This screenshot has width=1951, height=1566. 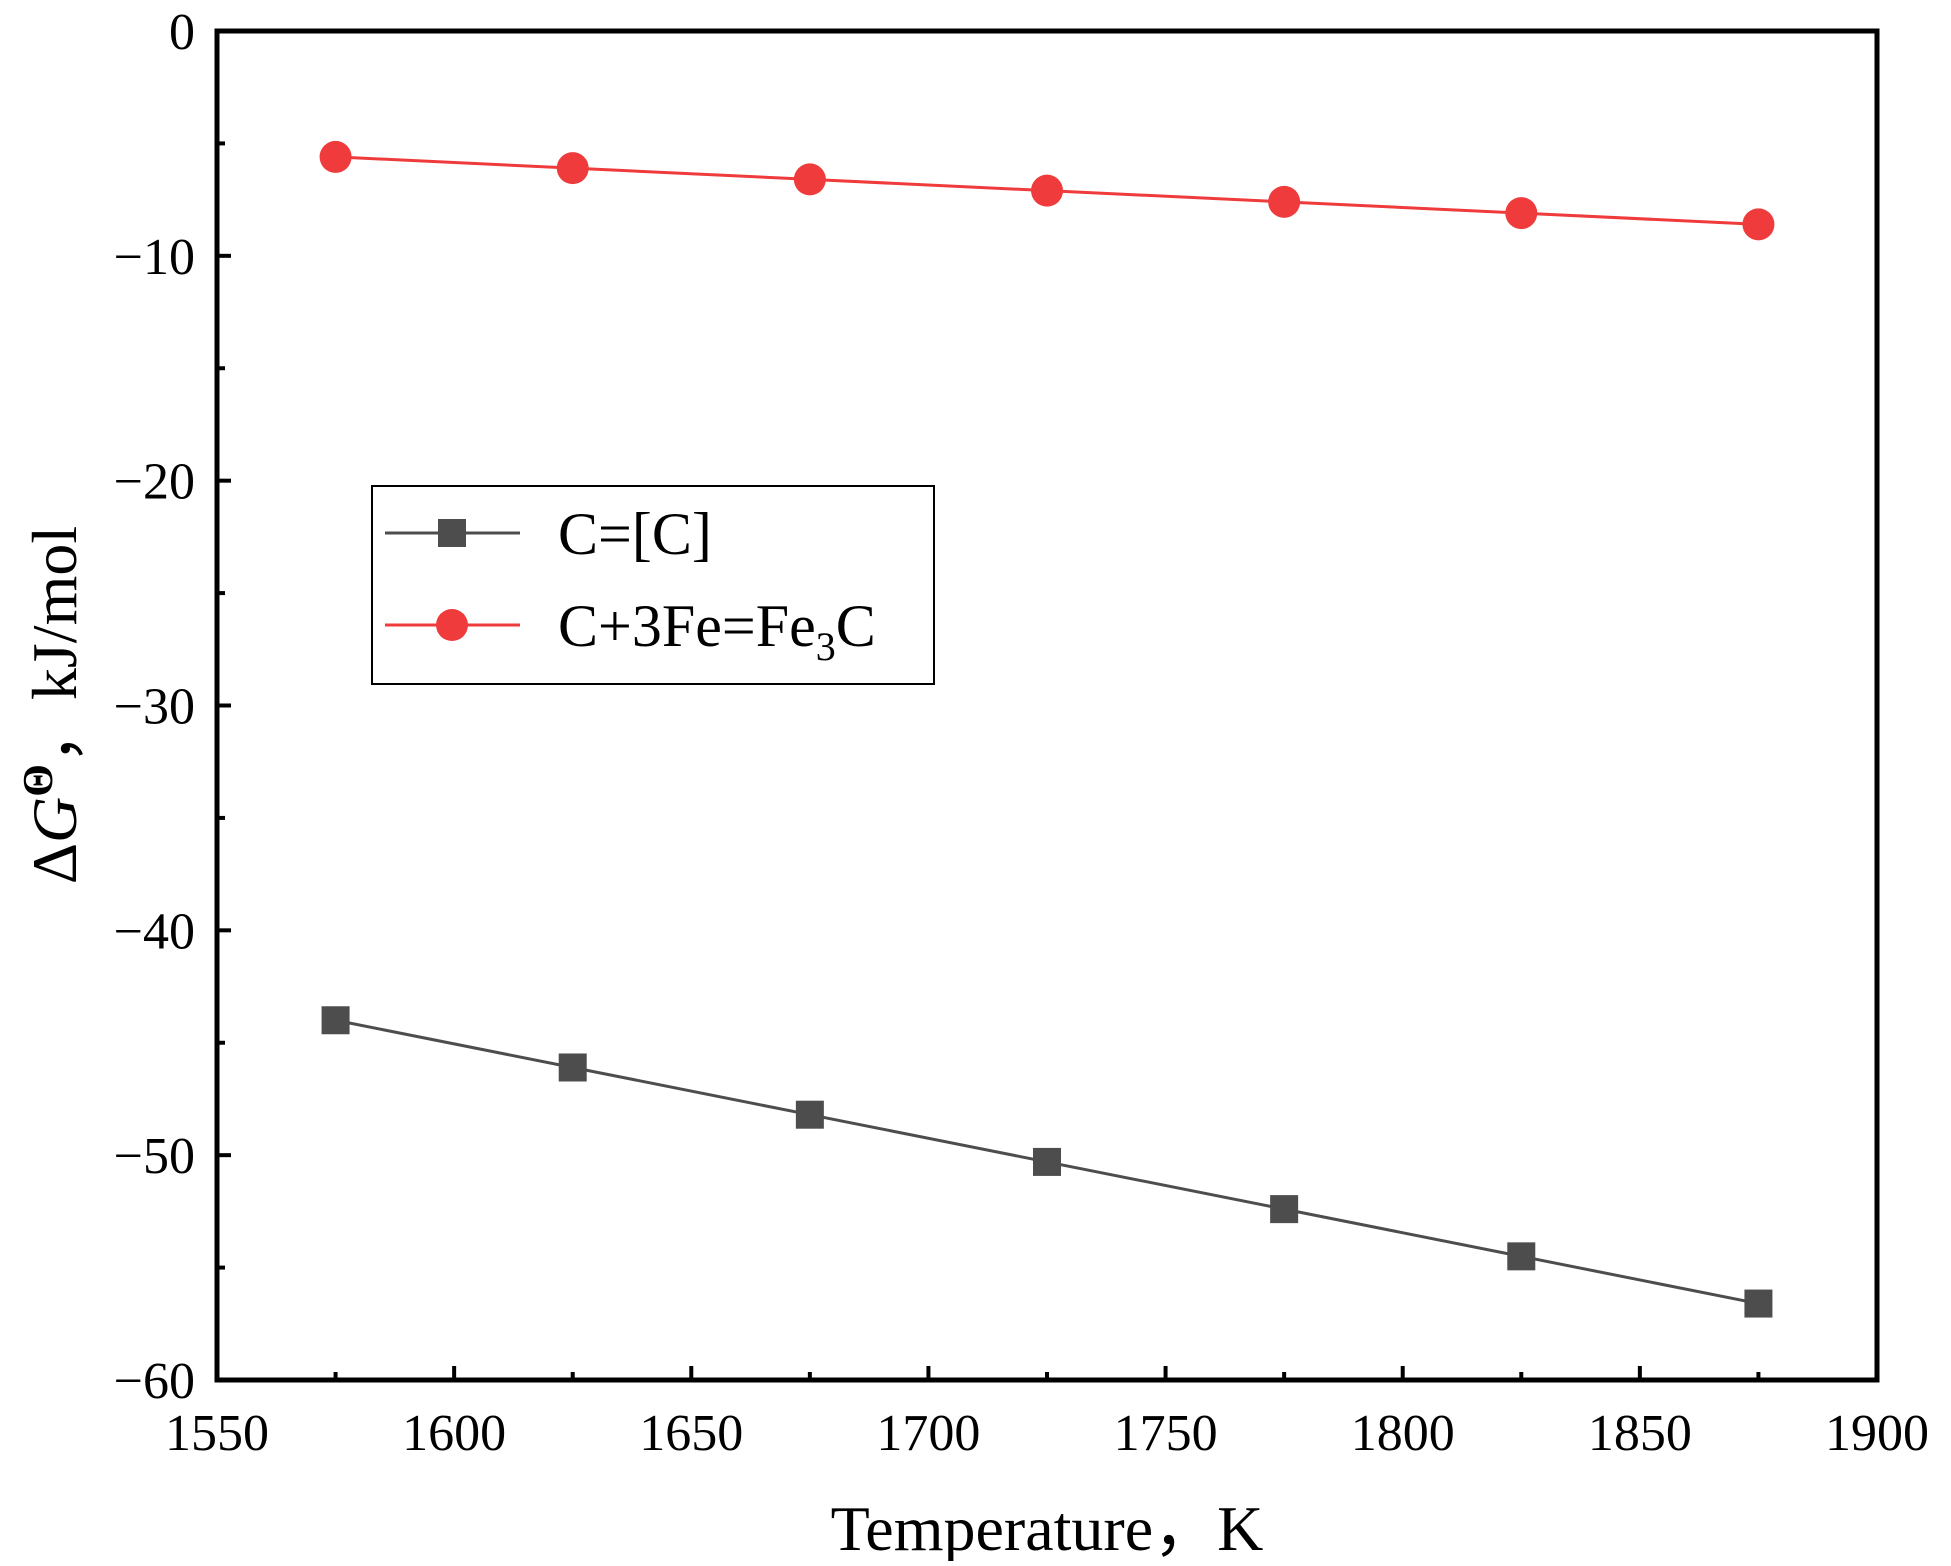 I want to click on x-tick-label: 1800, so click(x=1403, y=1433).